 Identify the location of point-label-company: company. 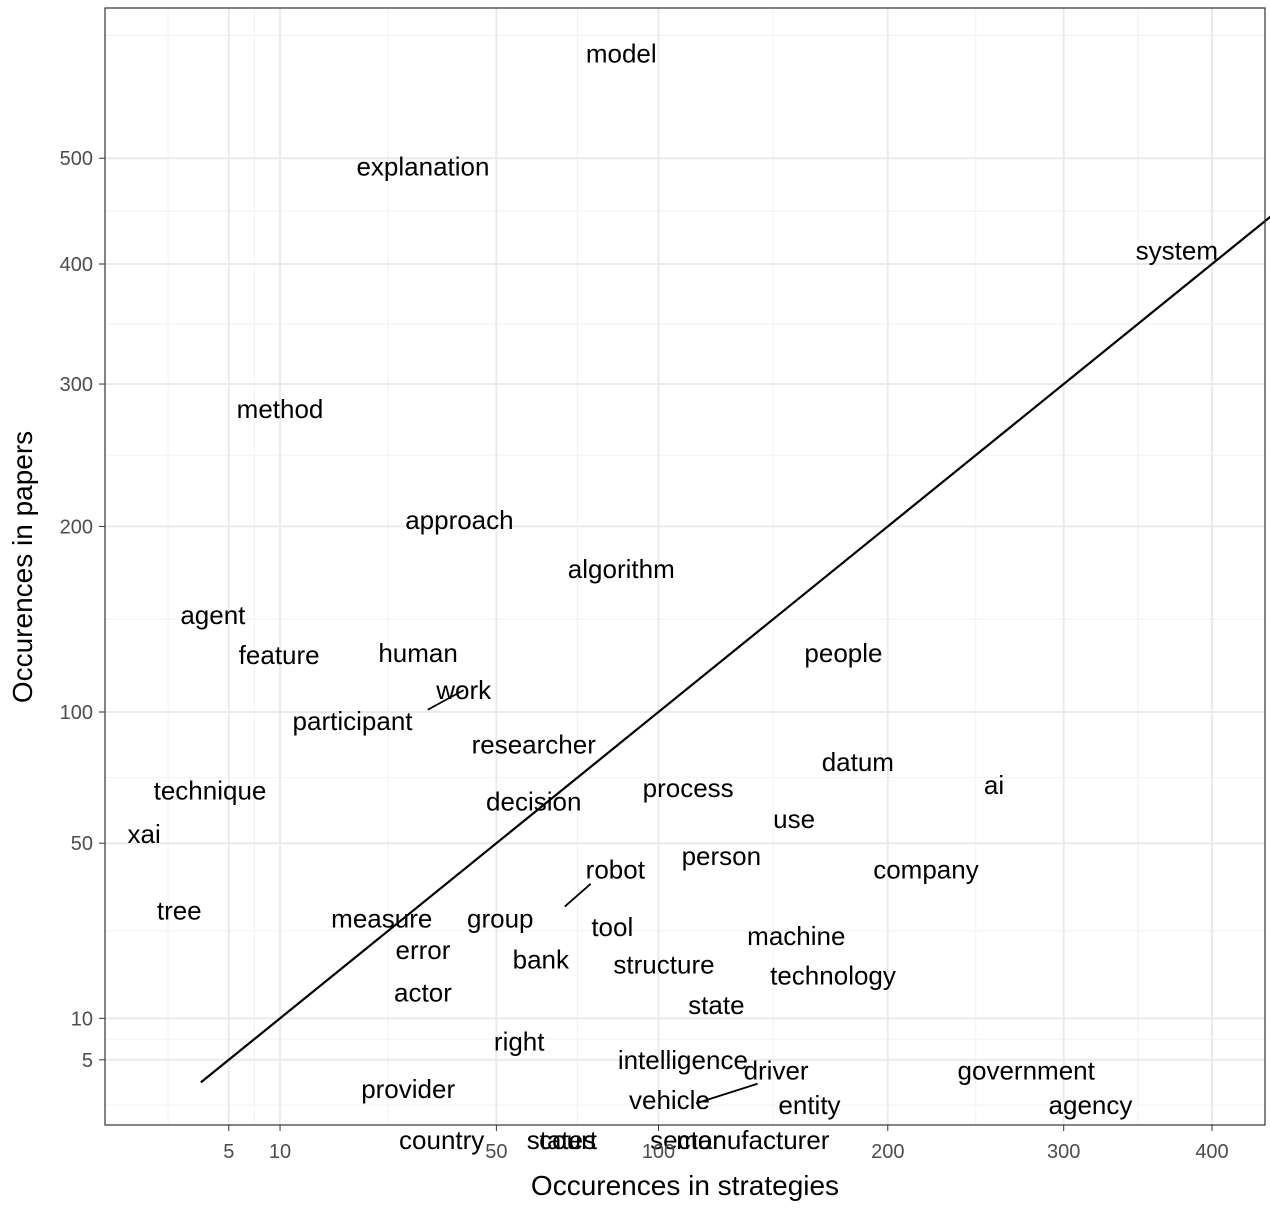
(926, 870).